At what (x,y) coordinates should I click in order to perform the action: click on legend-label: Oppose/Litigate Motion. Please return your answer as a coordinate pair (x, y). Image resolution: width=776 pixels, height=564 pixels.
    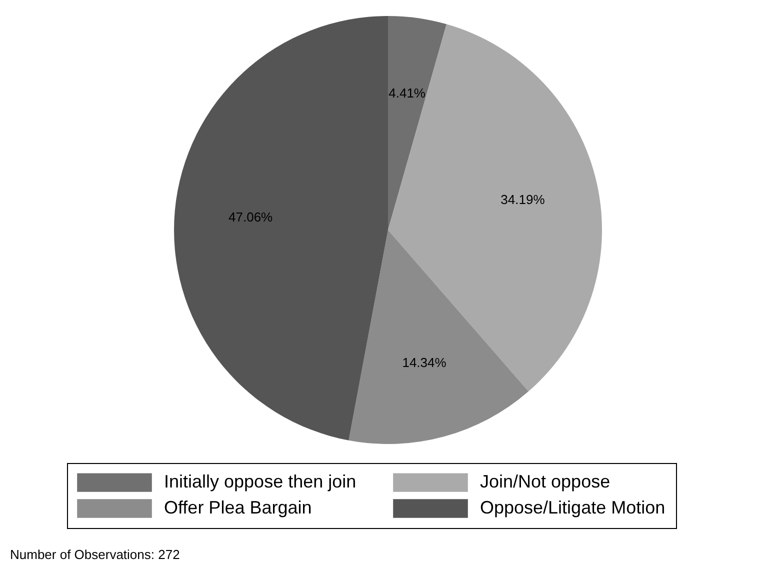
    Looking at the image, I should click on (573, 508).